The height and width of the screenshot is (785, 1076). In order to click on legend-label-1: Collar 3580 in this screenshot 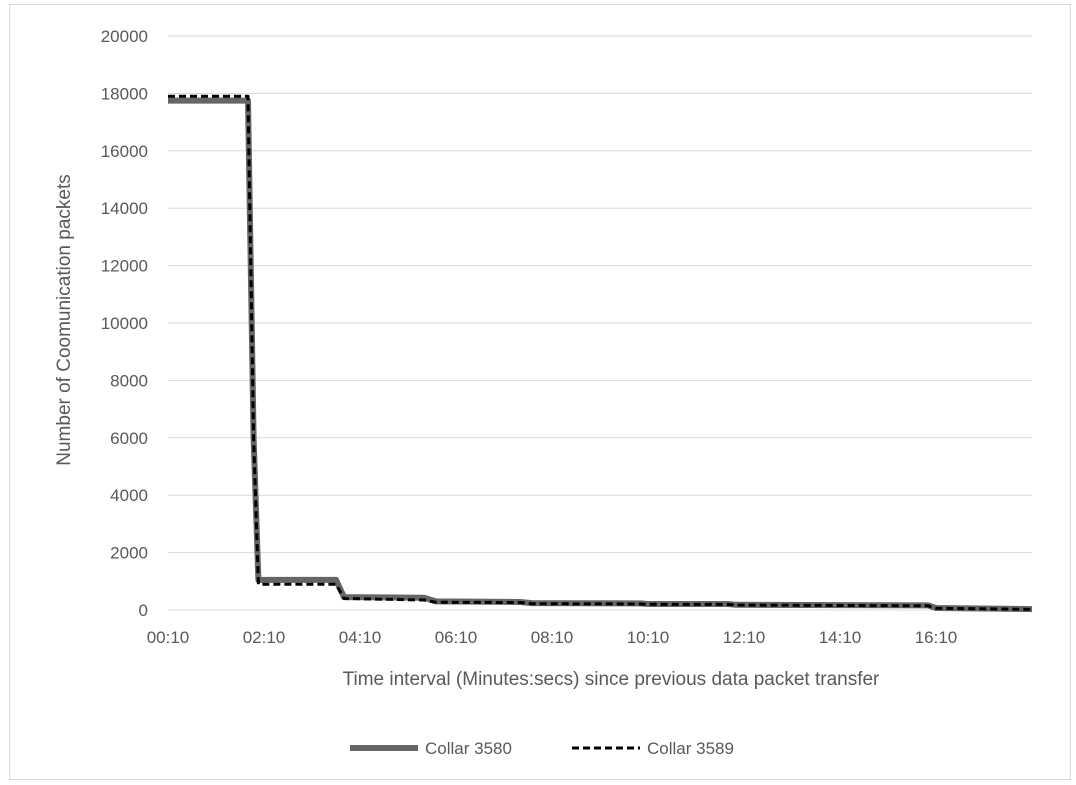, I will do `click(468, 748)`.